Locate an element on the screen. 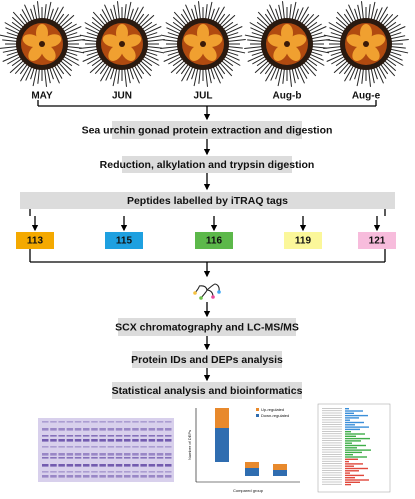 This screenshot has height=499, width=415. tag-label: 115 is located at coordinates (124, 241).